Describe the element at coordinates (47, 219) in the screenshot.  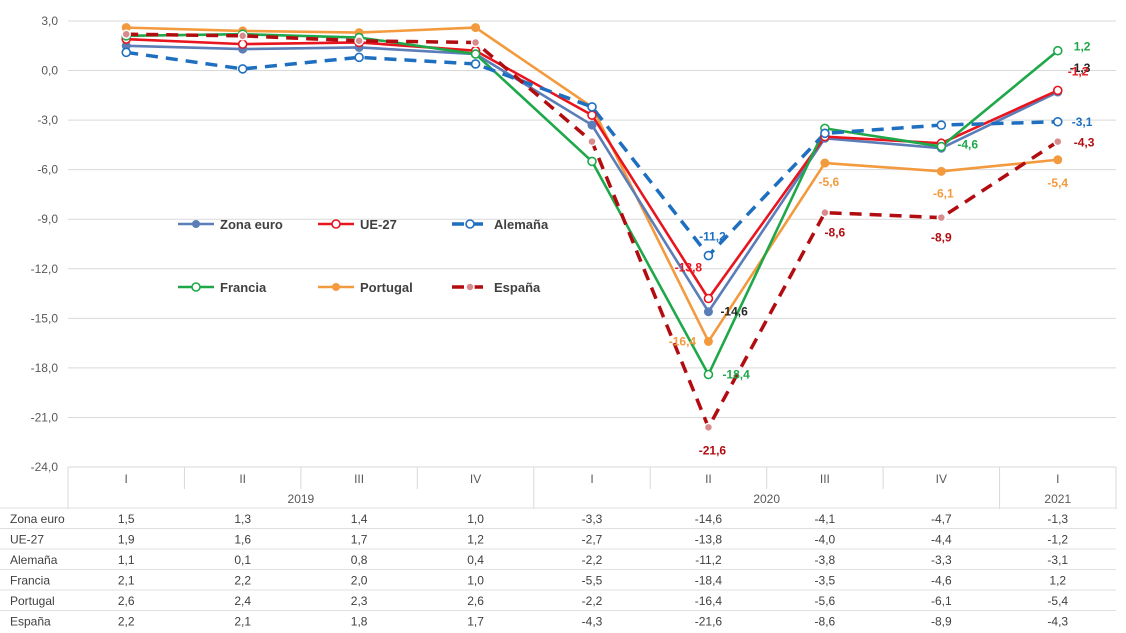
I see `y-tick-label: -9,0` at that location.